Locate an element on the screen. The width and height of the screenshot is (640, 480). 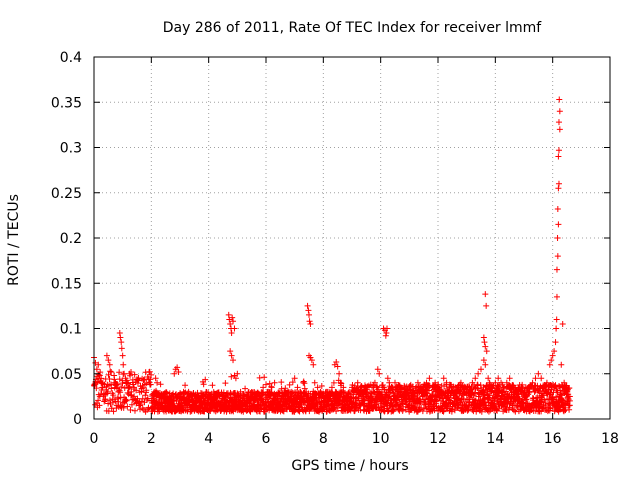
y-tick-label: 0 is located at coordinates (77, 420).